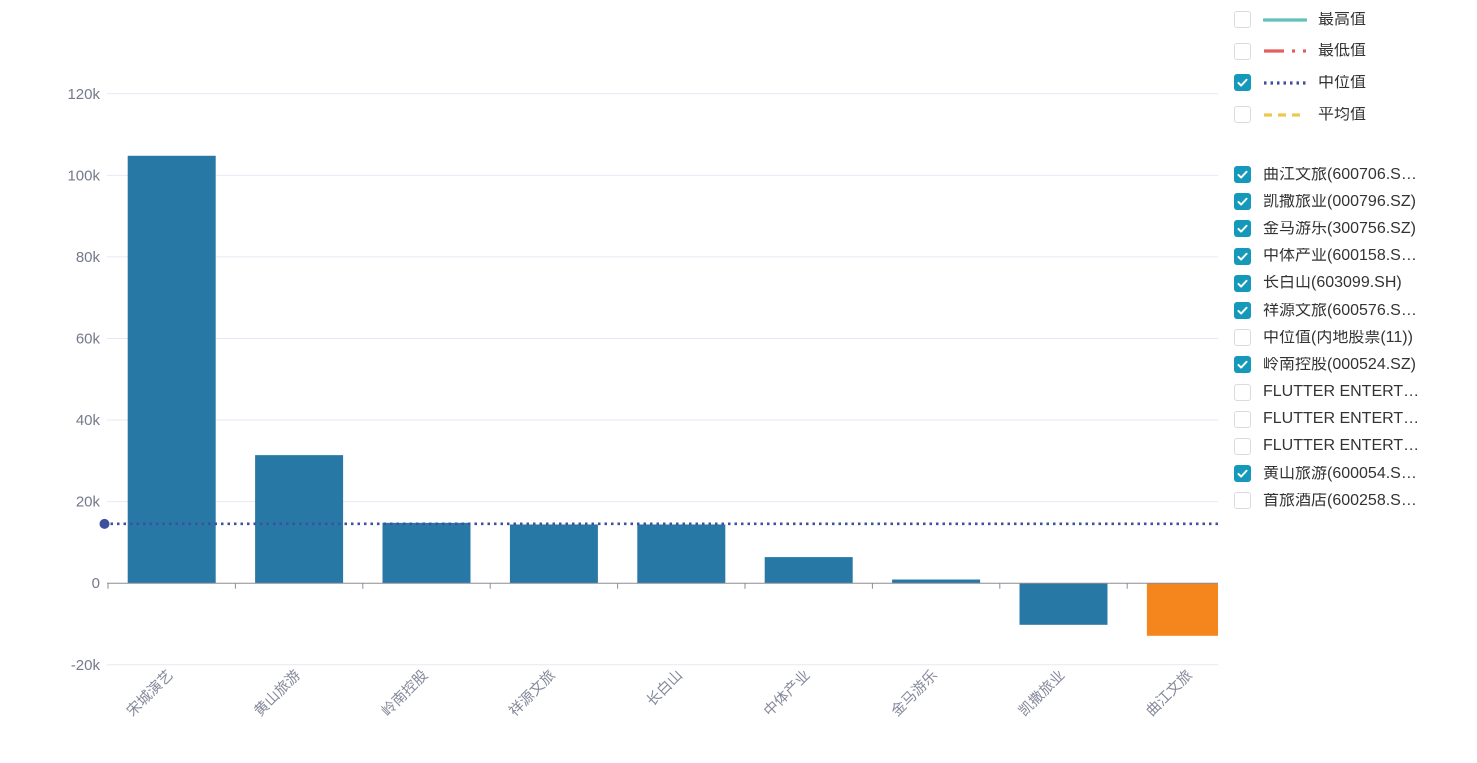 The image size is (1477, 763). I want to click on y-axis-tick-label: -20k, so click(86, 665).